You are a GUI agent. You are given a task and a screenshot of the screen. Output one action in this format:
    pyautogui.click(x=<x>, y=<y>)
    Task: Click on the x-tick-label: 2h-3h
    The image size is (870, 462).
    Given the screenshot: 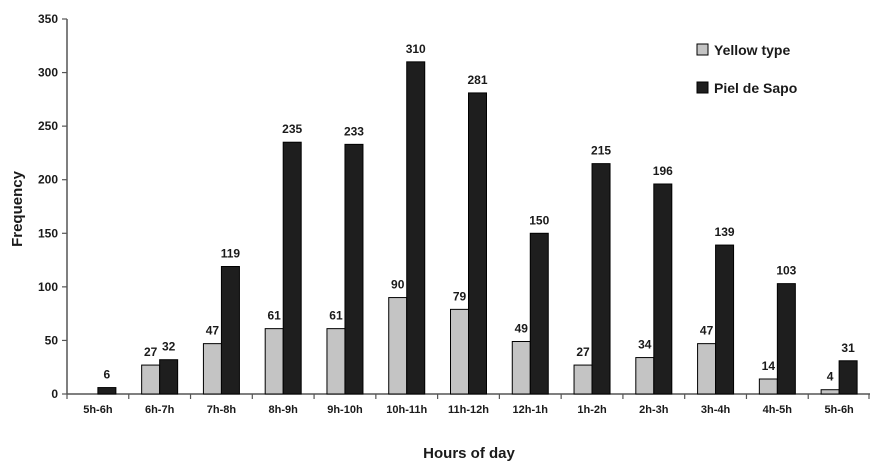 What is the action you would take?
    pyautogui.click(x=654, y=410)
    